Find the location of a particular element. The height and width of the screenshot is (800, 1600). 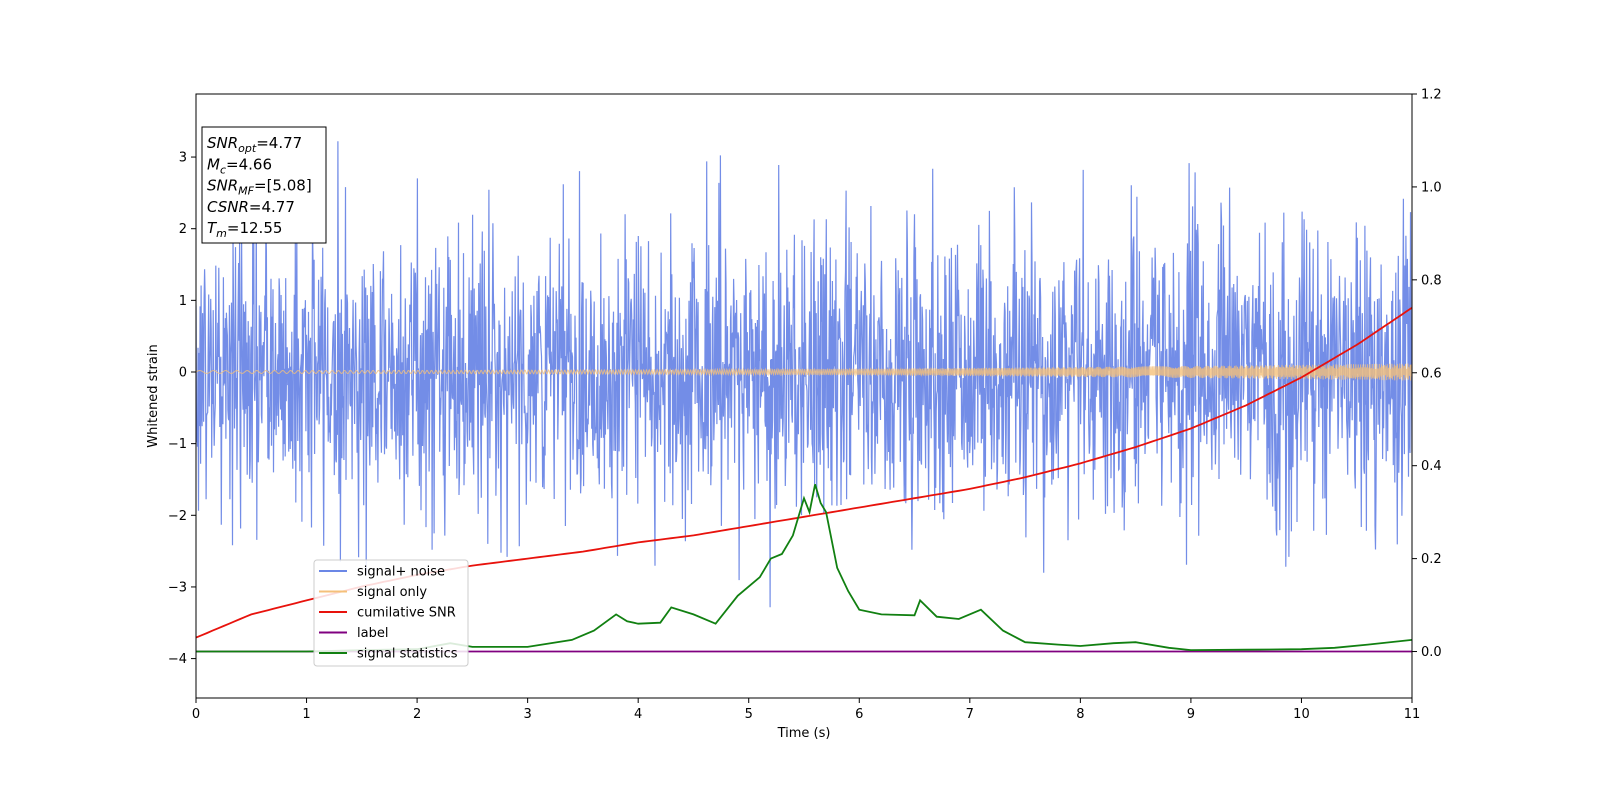

y-tick-label-left: −3 is located at coordinates (177, 587).